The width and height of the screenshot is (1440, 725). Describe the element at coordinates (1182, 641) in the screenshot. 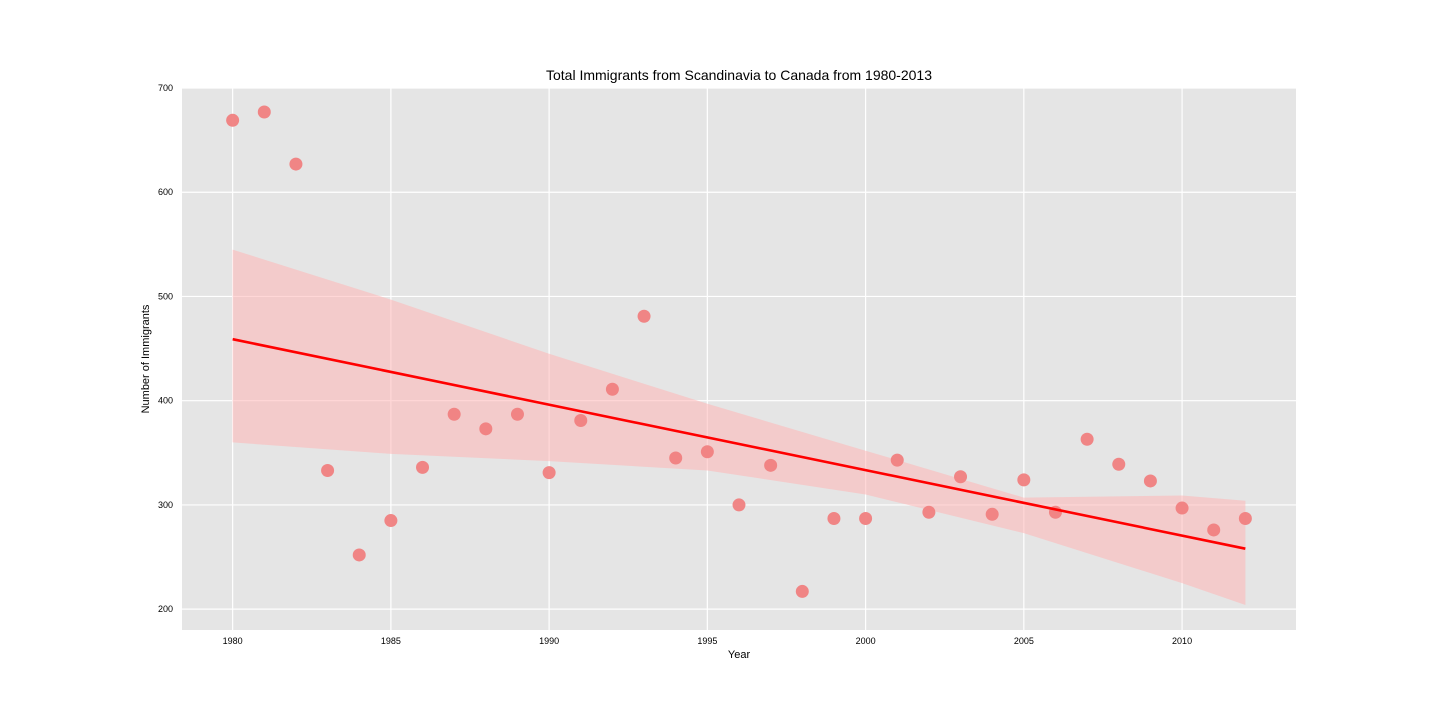

I see `x-tick-label: 2010` at that location.